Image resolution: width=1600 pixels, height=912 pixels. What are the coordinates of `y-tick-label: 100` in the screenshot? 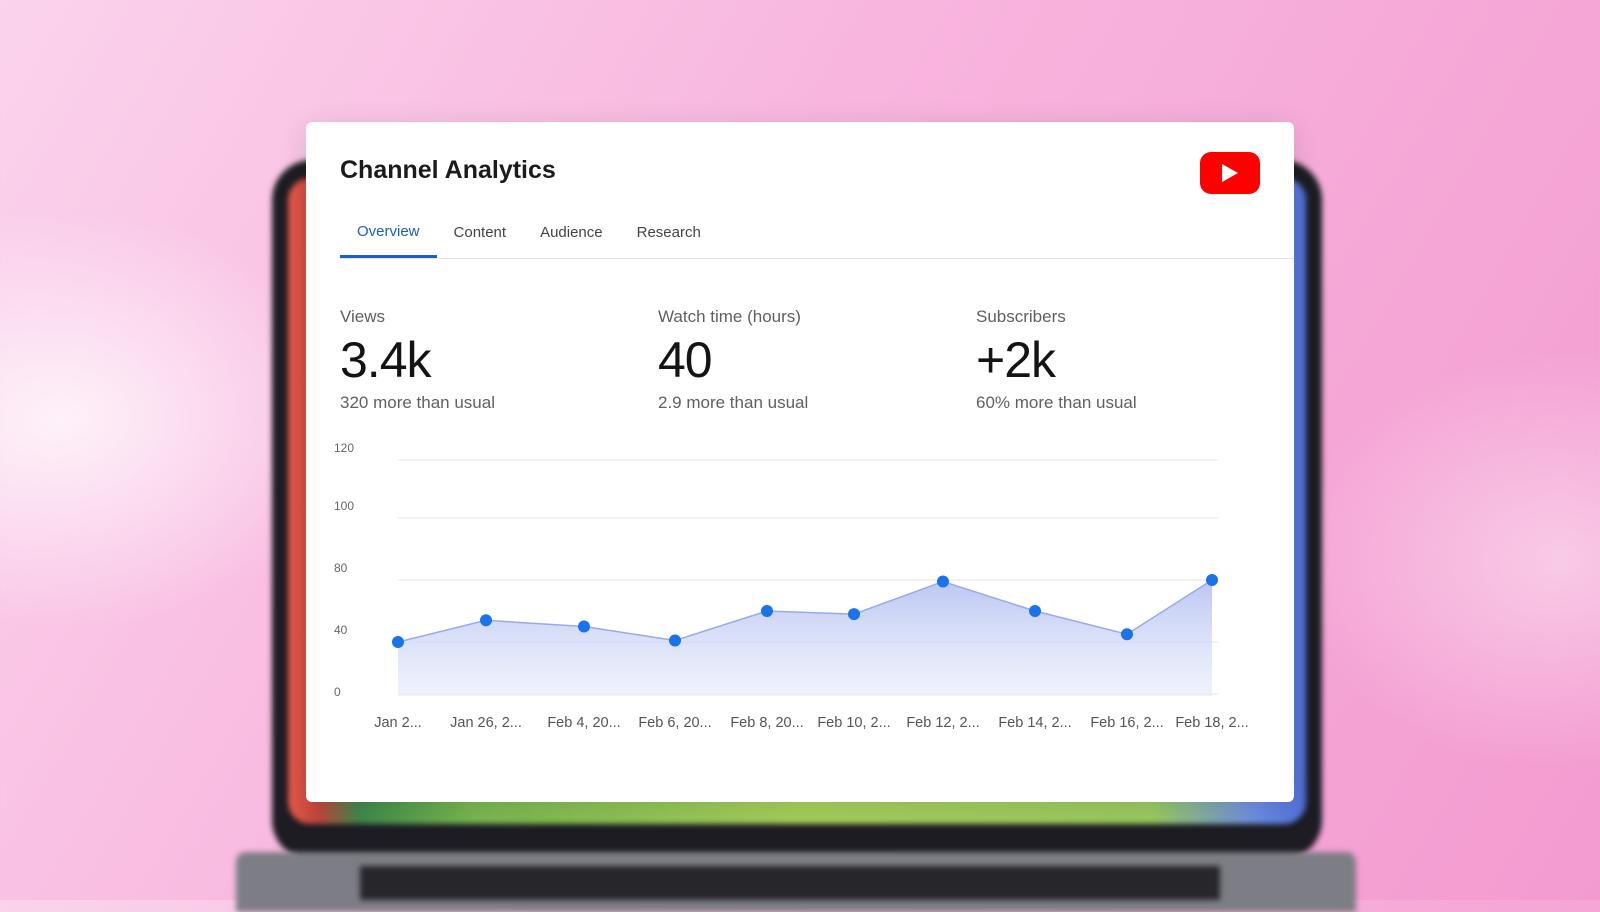 It's located at (344, 506).